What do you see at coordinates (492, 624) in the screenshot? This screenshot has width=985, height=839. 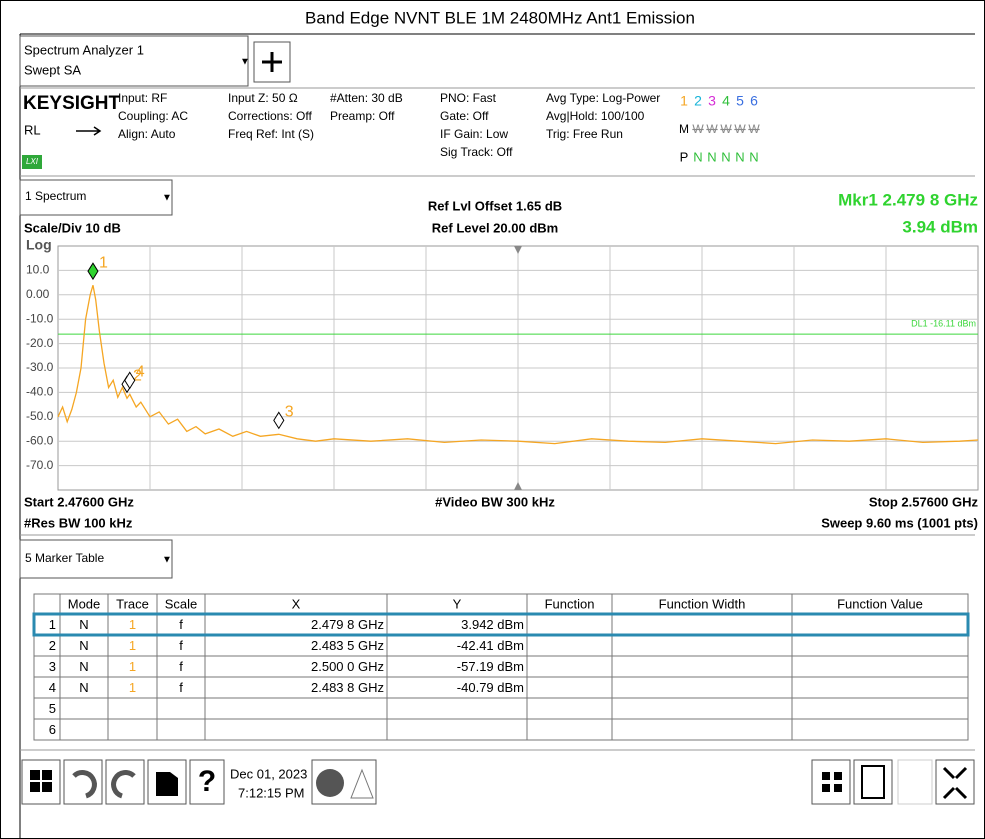 I see `table-cell: 3.942 dBm` at bounding box center [492, 624].